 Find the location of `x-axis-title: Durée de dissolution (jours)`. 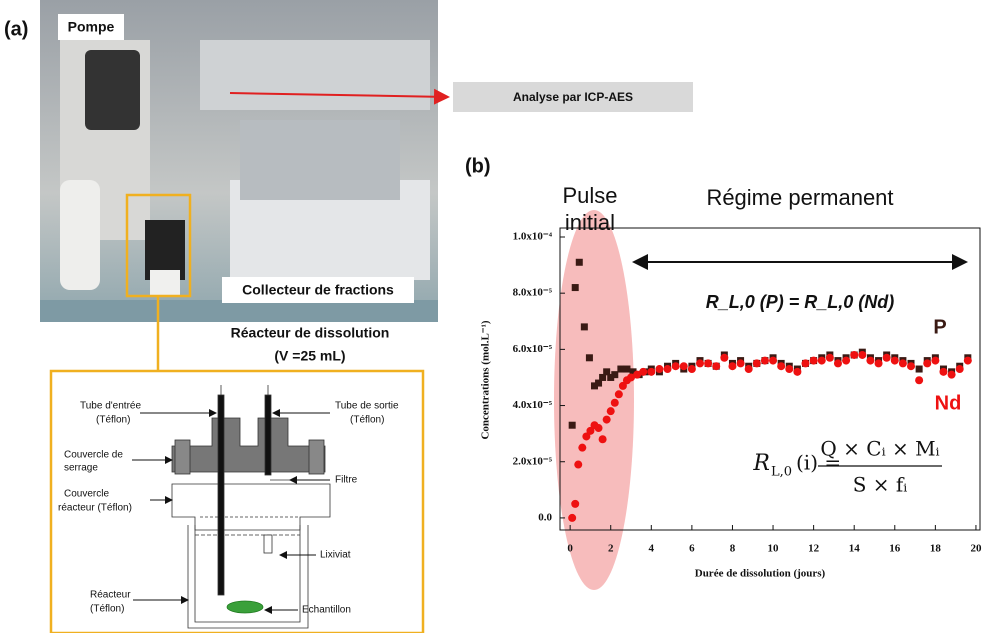

x-axis-title: Durée de dissolution (jours) is located at coordinates (760, 574).